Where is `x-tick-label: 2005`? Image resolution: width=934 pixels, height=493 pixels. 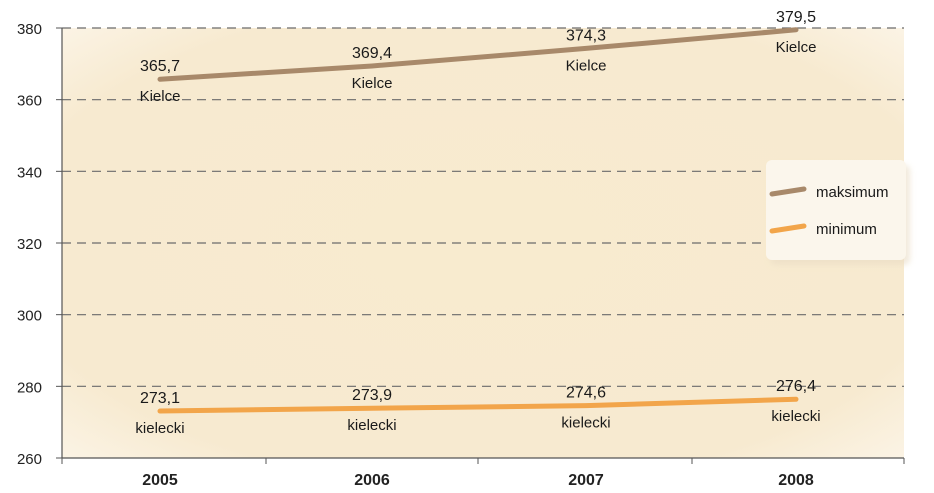 x-tick-label: 2005 is located at coordinates (160, 480).